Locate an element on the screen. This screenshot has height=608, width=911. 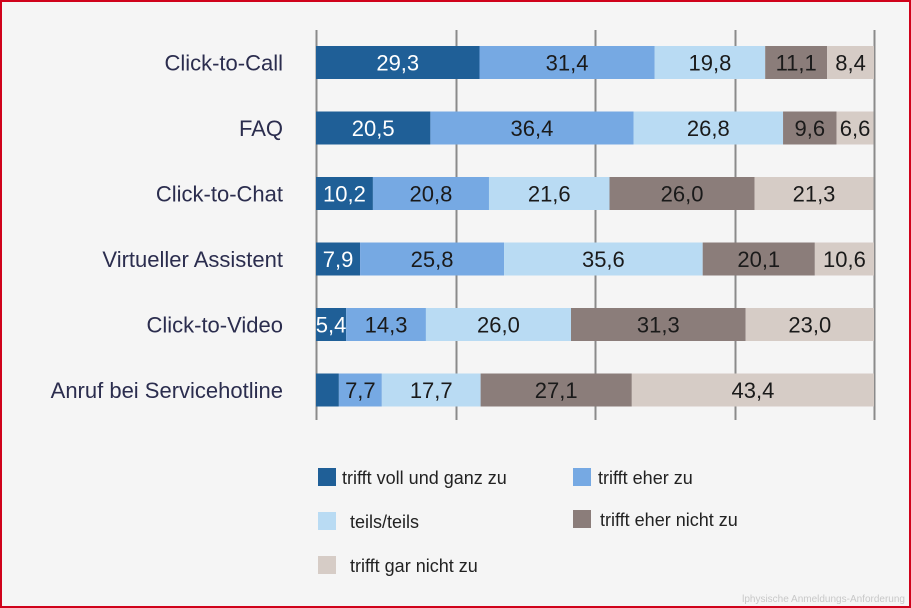
data-label-virtueller-assistent-trifft-eher-nicht-zu: 20,1 is located at coordinates (758, 259).